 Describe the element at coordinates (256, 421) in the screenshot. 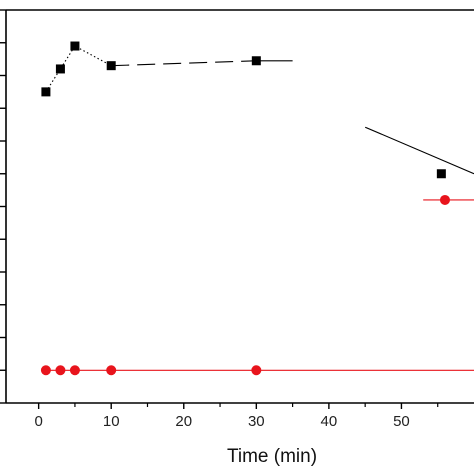

I see `x-tick-label: 30` at that location.